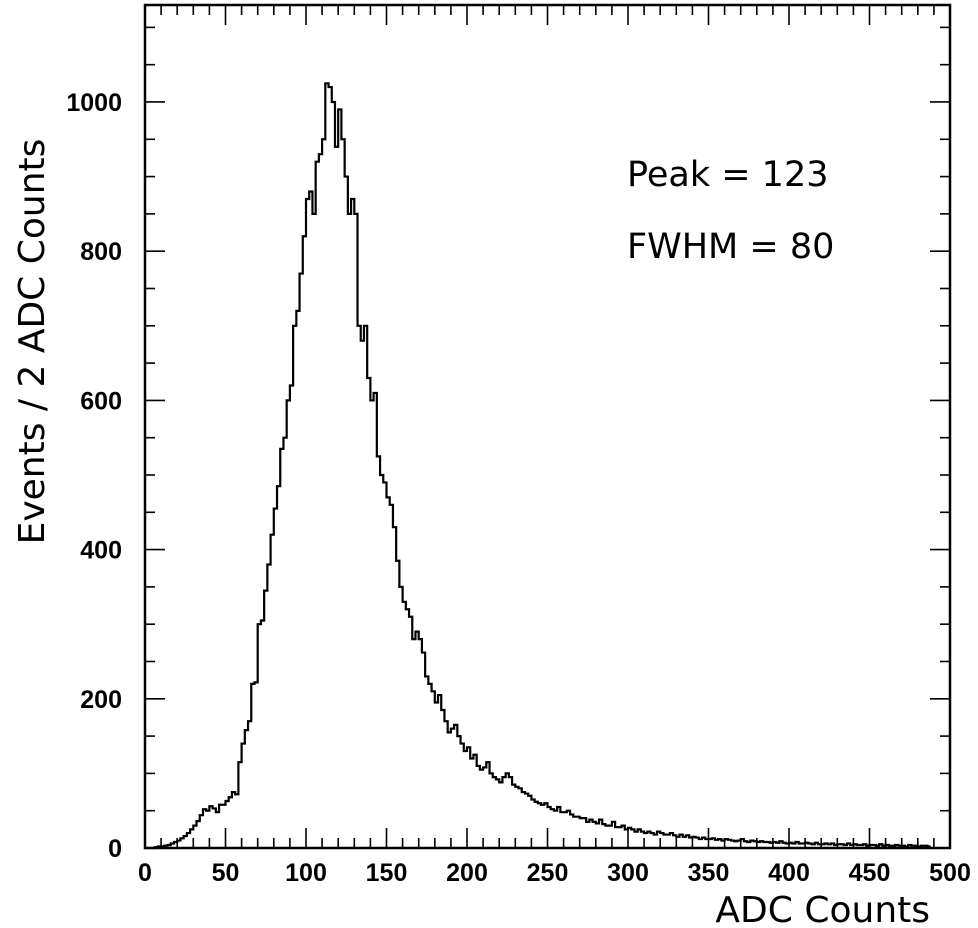 The height and width of the screenshot is (928, 978). Describe the element at coordinates (145, 873) in the screenshot. I see `x-tick-label: 0` at that location.